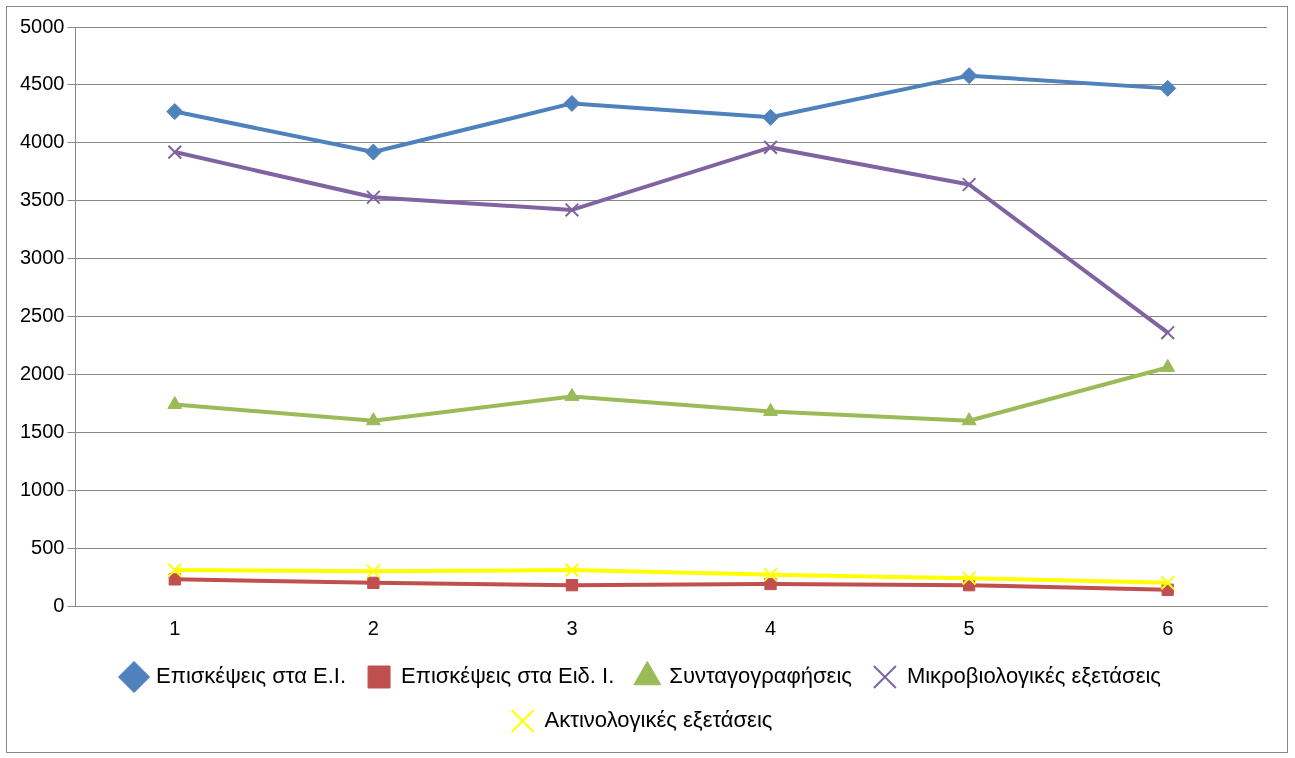 The image size is (1295, 758). Describe the element at coordinates (59, 604) in the screenshot. I see `y-tick-label: 0` at that location.